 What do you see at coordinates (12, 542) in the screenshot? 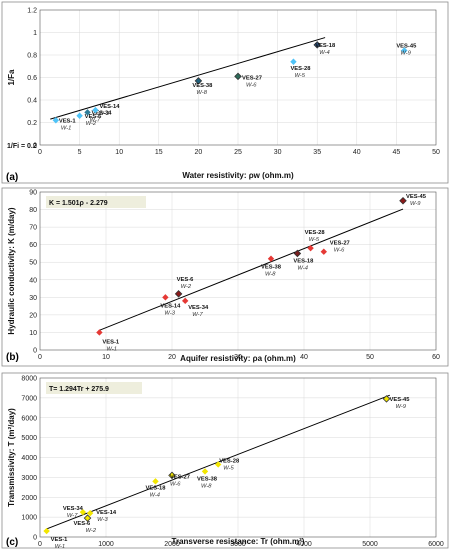
I see `panel-label: (c)` at bounding box center [12, 542].